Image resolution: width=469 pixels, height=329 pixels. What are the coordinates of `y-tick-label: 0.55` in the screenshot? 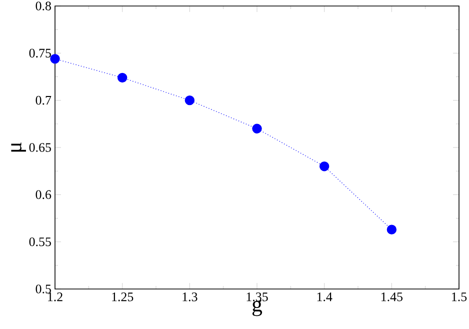 It's located at (40, 241).